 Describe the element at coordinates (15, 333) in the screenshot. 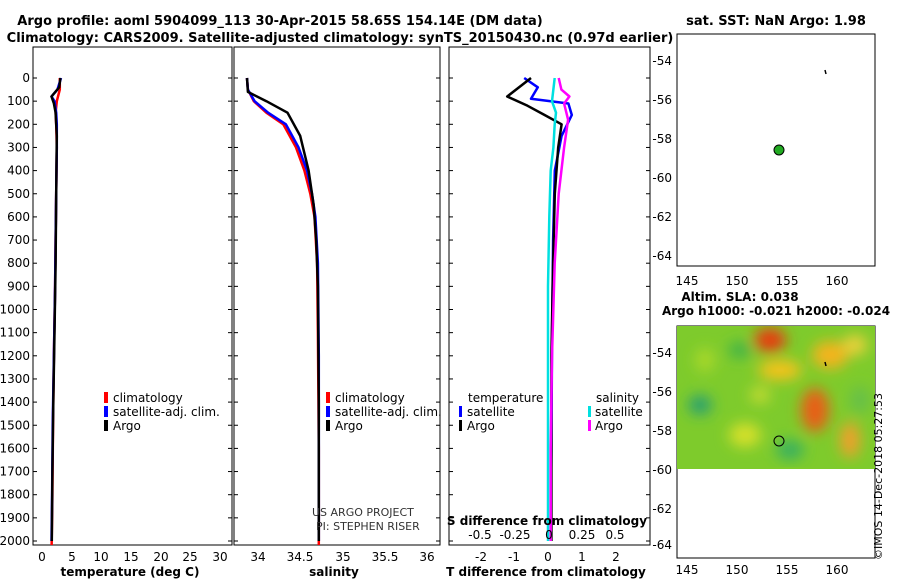

I see `depth-tick: 1100` at that location.